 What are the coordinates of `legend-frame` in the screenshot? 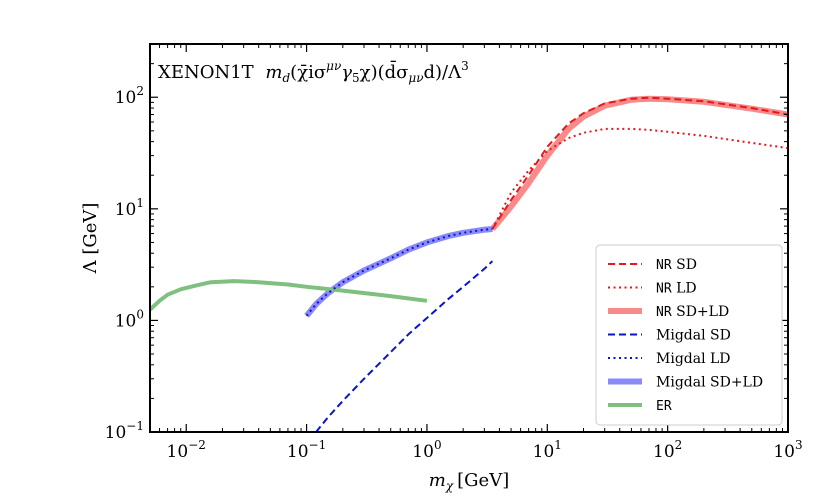 It's located at (689, 335).